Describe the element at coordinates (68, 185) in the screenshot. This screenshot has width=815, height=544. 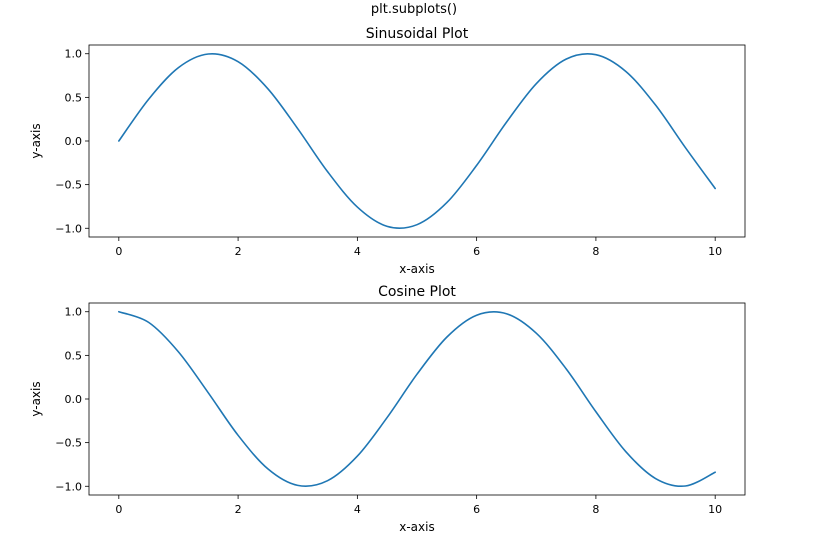
I see `sinusoidal-y-tick-label: −0.5` at that location.